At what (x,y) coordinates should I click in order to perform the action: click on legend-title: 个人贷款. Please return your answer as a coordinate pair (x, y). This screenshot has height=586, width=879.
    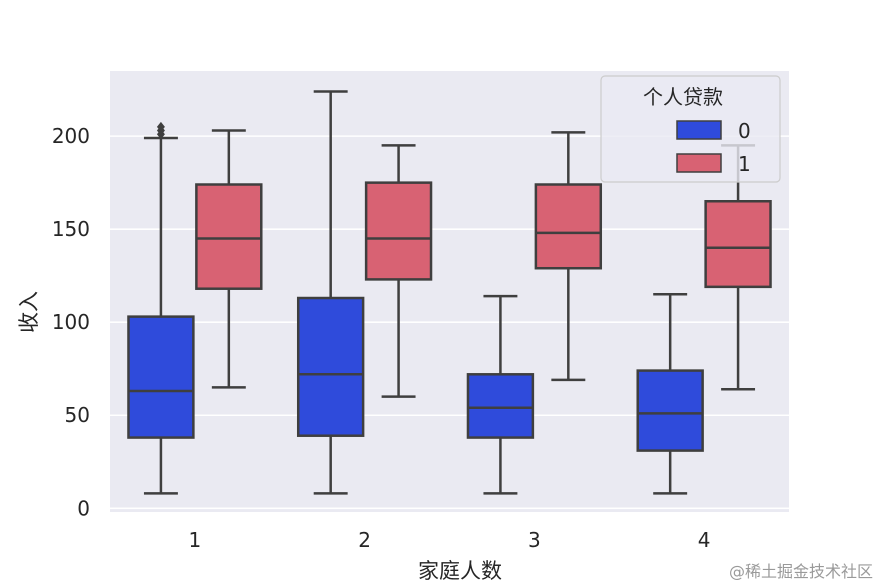
    Looking at the image, I should click on (683, 97).